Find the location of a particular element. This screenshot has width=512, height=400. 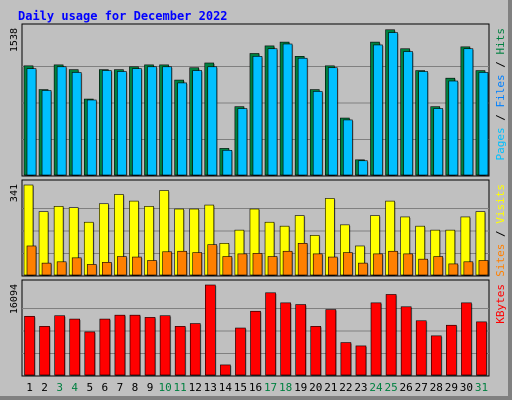

day-label: 31 is located at coordinates (481, 387).